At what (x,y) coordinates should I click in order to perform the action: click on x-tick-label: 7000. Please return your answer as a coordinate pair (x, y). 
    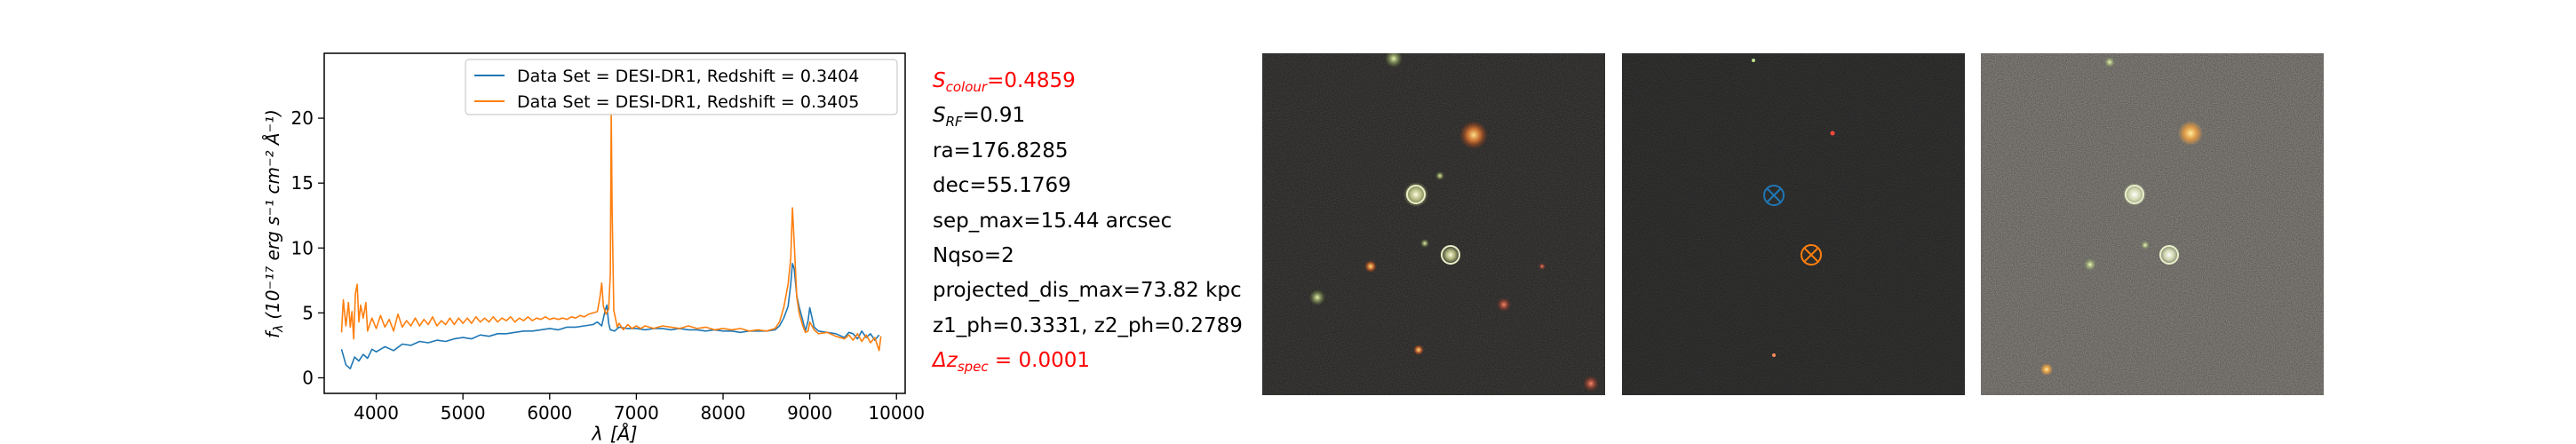
    Looking at the image, I should click on (636, 413).